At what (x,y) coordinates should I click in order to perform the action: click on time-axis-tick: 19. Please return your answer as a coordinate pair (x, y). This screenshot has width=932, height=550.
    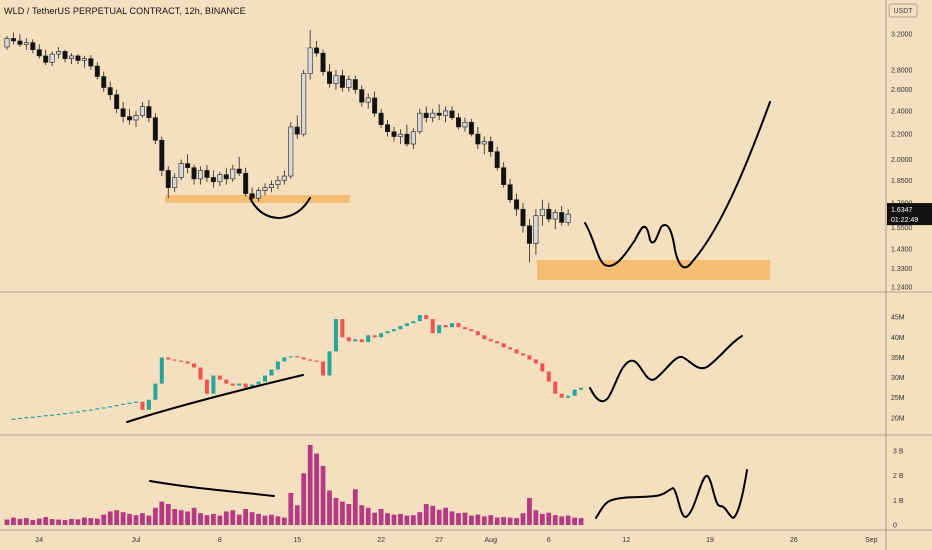
    Looking at the image, I should click on (710, 540).